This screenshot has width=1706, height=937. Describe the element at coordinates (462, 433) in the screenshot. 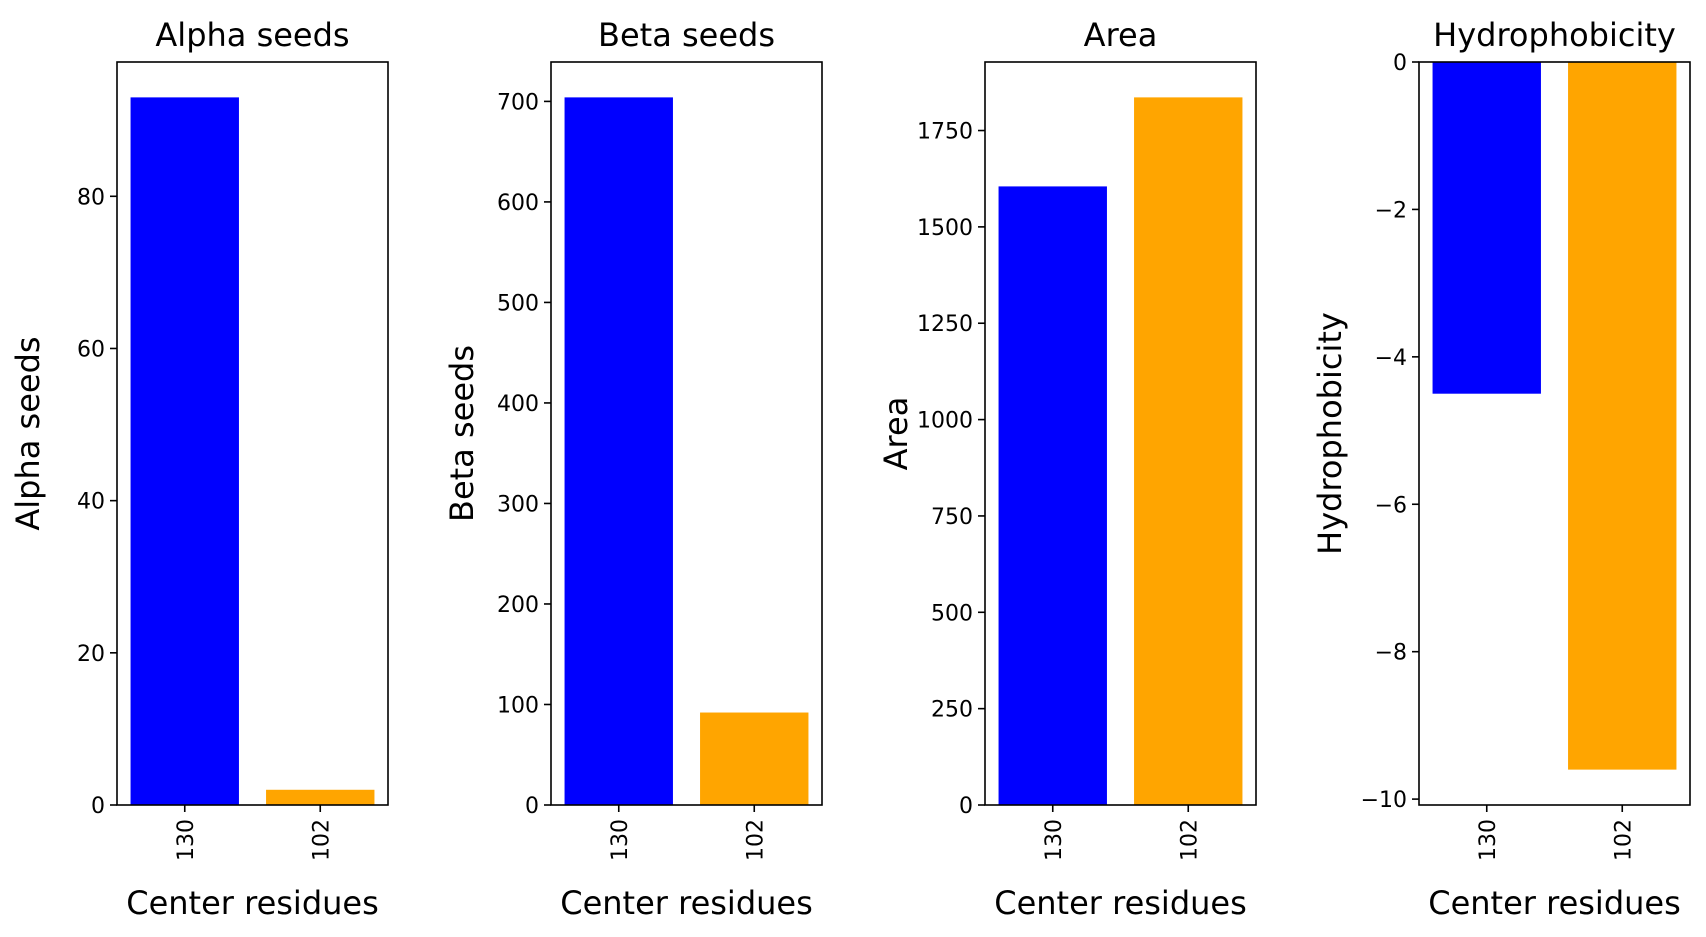

I see `y-axis-label: Beta seeds` at that location.